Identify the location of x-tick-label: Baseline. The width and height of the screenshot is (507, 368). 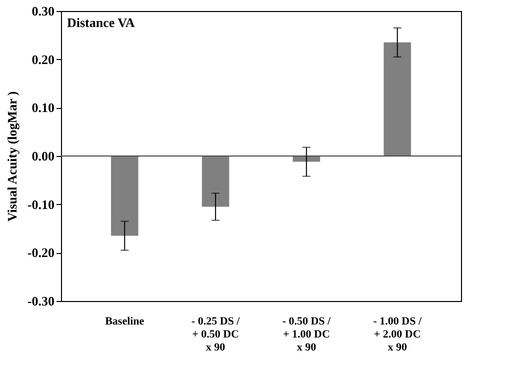
(124, 322).